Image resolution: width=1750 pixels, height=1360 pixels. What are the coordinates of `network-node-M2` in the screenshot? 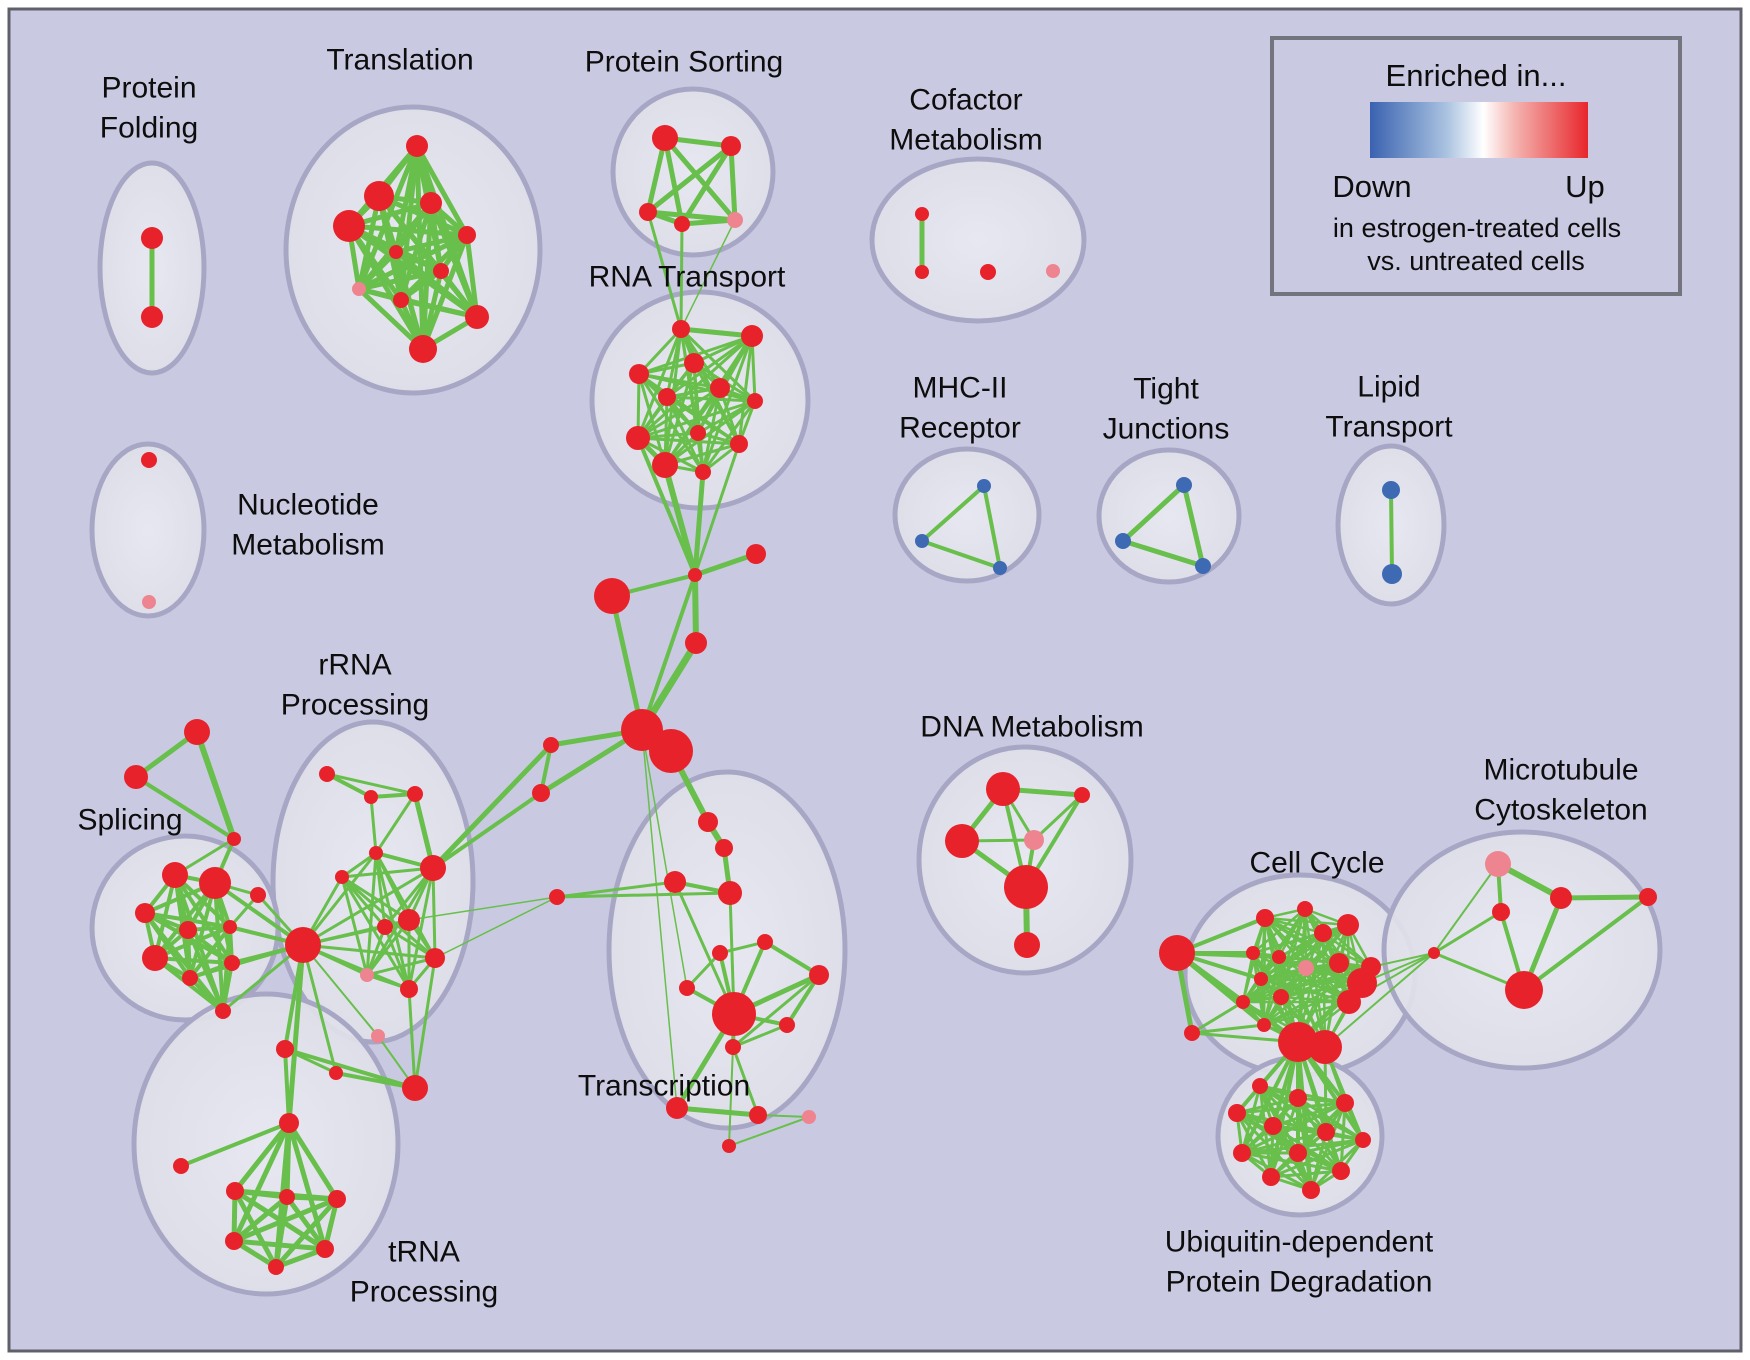 It's located at (415, 1088).